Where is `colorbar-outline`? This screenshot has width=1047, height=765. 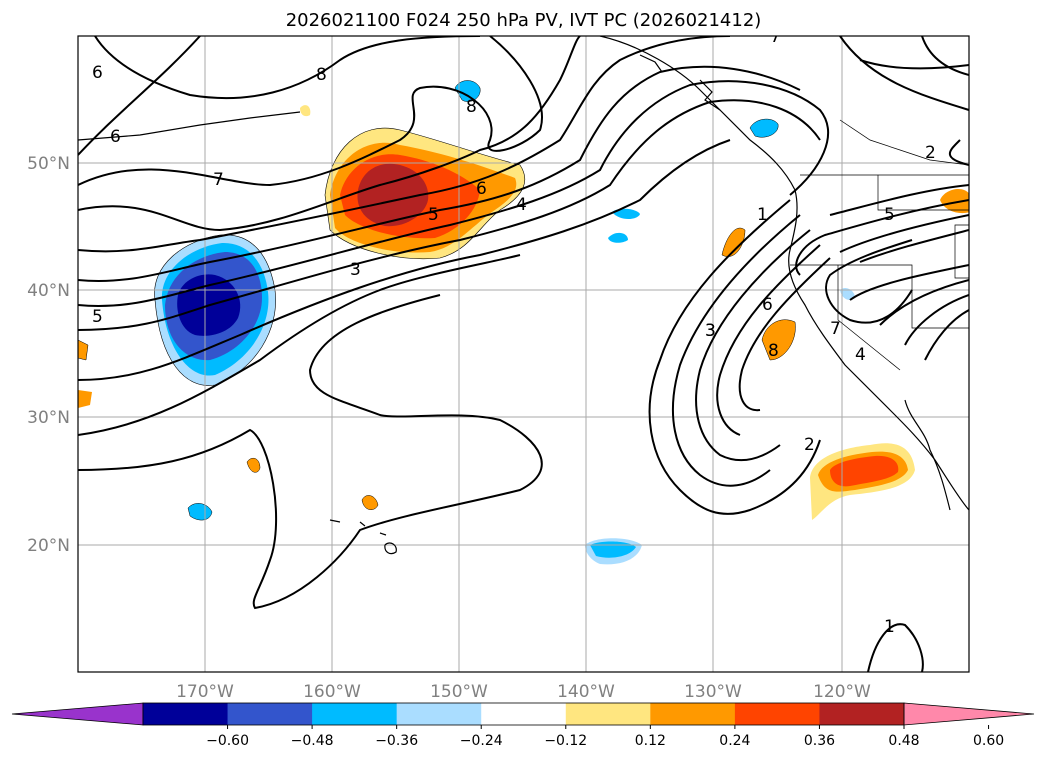
colorbar-outline is located at coordinates (523, 714).